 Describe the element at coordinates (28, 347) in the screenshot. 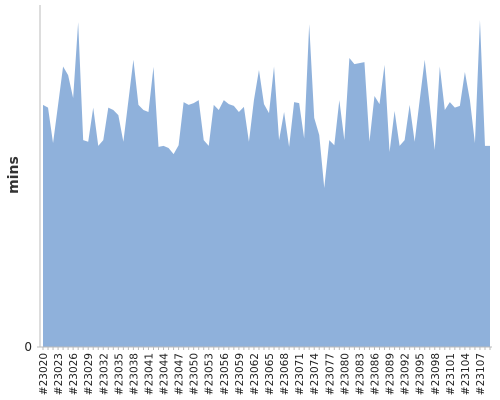

I see `y-tick-label: 0` at that location.